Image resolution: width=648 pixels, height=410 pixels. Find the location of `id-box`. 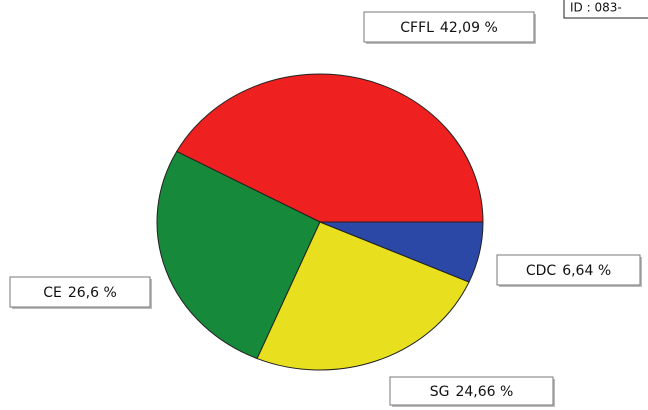

id-box is located at coordinates (605, 9).